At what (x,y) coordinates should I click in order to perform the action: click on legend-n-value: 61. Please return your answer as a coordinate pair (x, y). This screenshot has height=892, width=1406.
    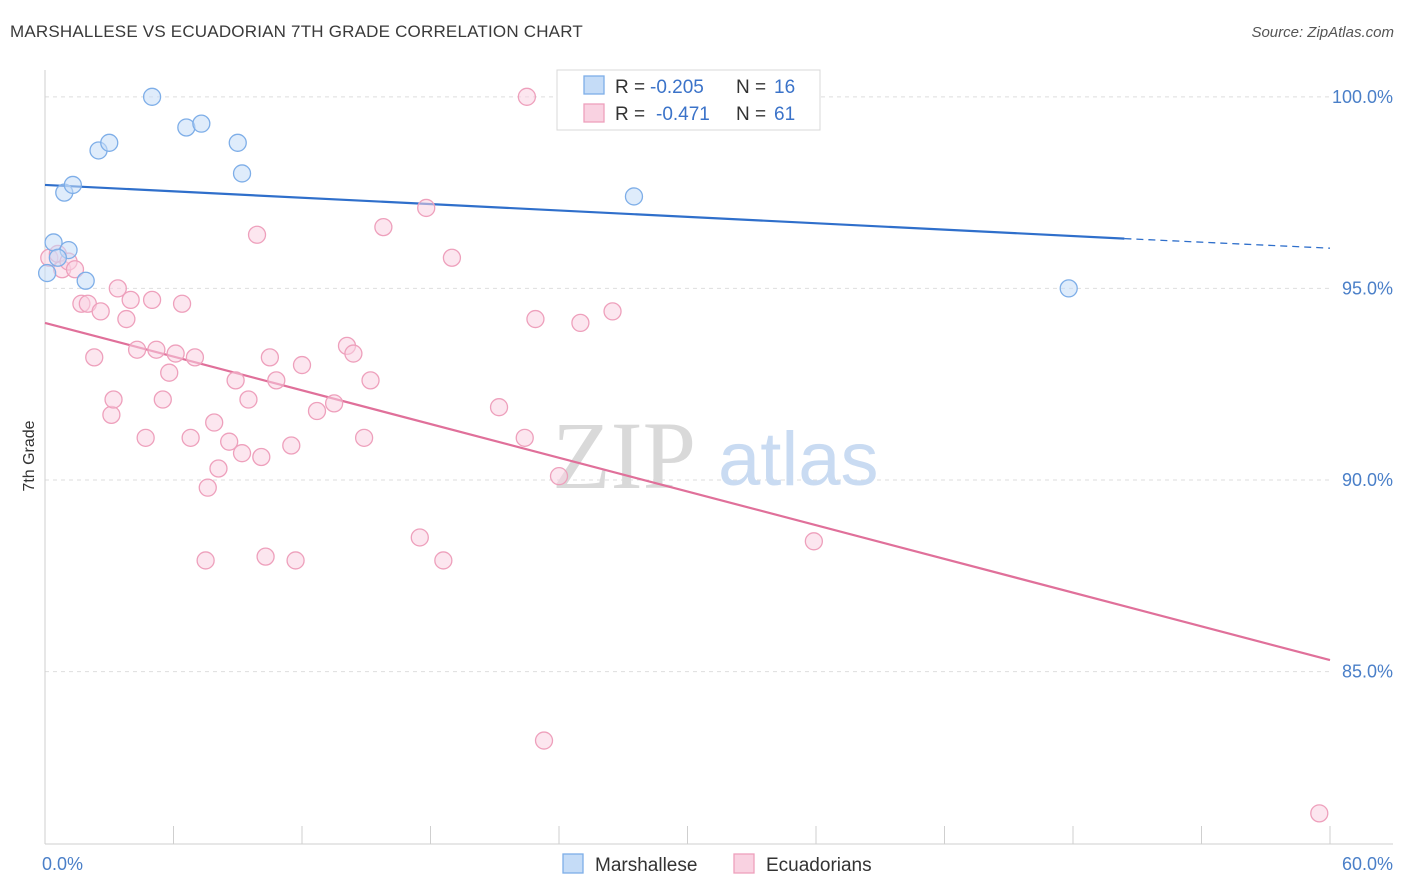
    Looking at the image, I should click on (784, 114).